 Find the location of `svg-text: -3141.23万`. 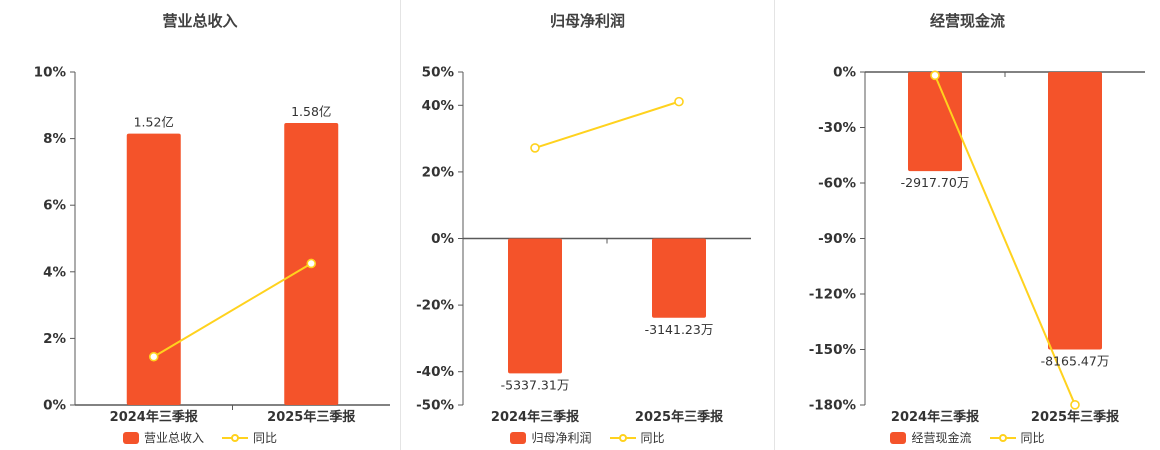

svg-text: -3141.23万 is located at coordinates (679, 329).